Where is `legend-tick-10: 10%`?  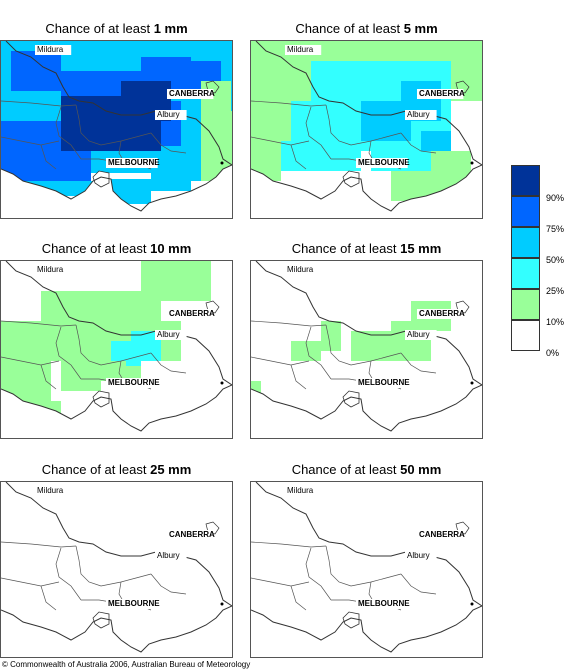 legend-tick-10: 10% is located at coordinates (555, 322).